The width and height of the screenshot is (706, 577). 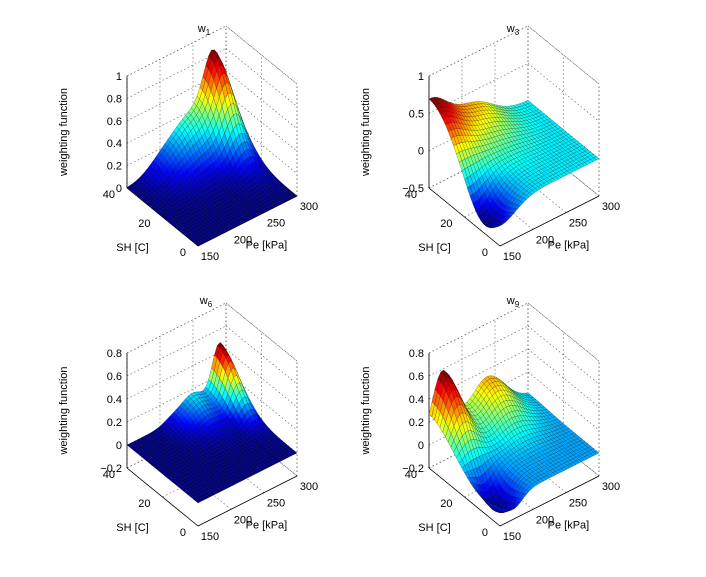 I want to click on sh-tick-label: 40, so click(x=109, y=195).